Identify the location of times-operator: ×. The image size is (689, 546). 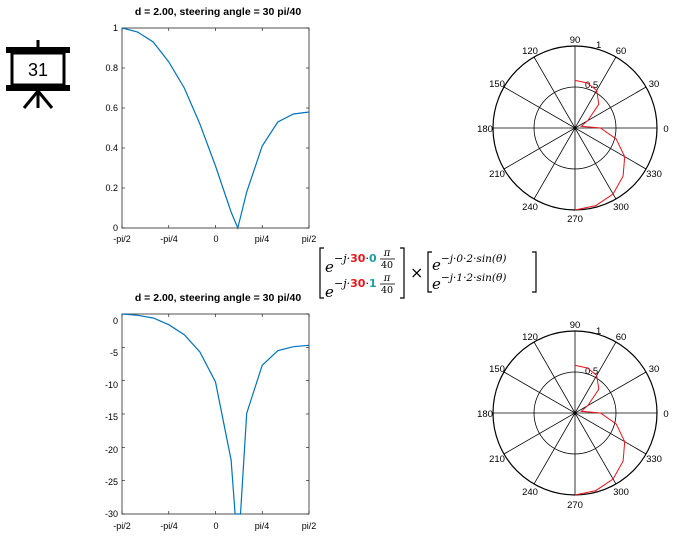
(416, 272).